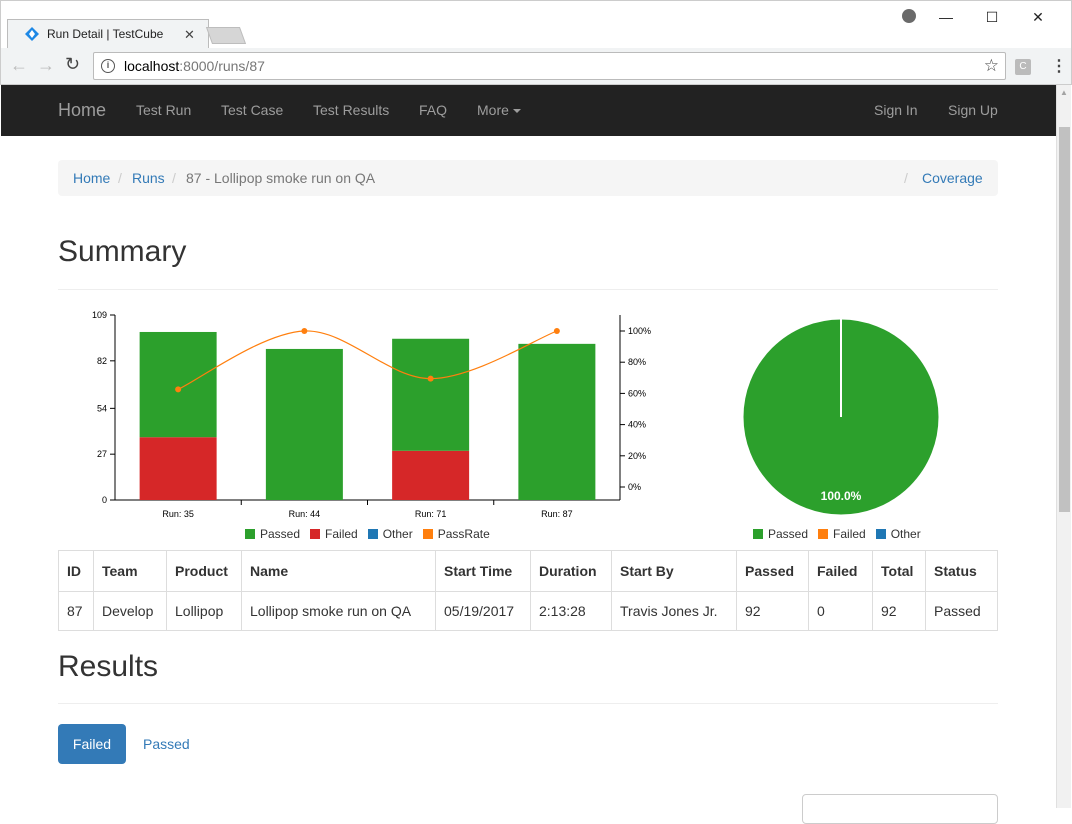  What do you see at coordinates (899, 571) in the screenshot?
I see `column-header: Total` at bounding box center [899, 571].